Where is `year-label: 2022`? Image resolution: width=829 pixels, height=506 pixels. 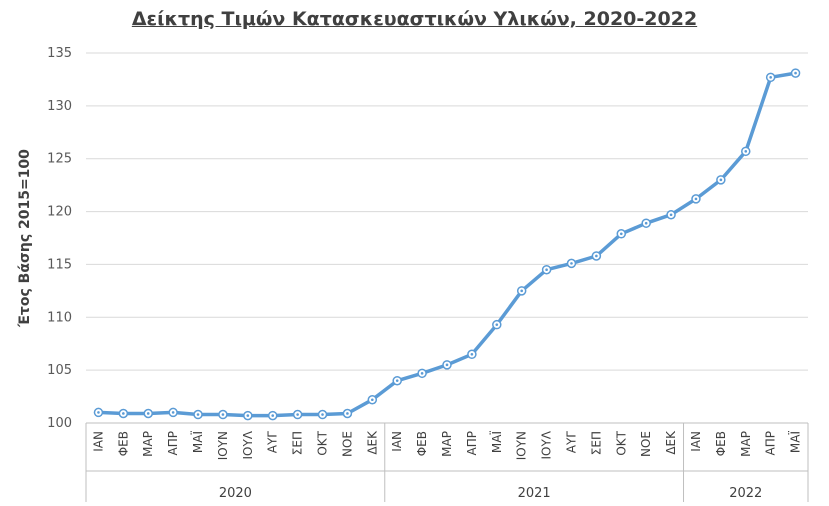 year-label: 2022 is located at coordinates (745, 493).